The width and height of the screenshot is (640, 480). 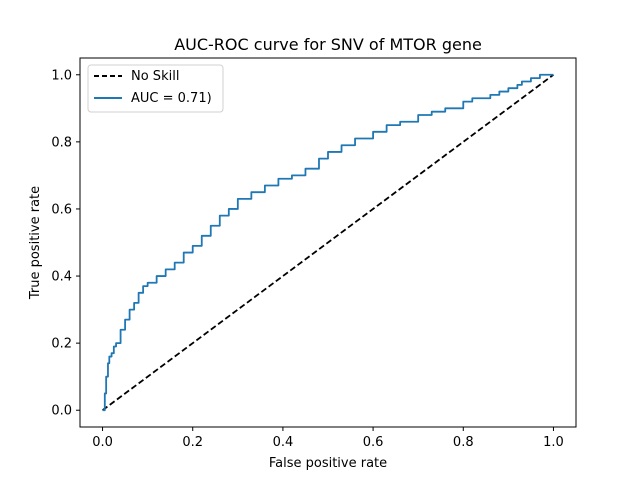 I want to click on y-tick-label: 0.4, so click(x=61, y=277).